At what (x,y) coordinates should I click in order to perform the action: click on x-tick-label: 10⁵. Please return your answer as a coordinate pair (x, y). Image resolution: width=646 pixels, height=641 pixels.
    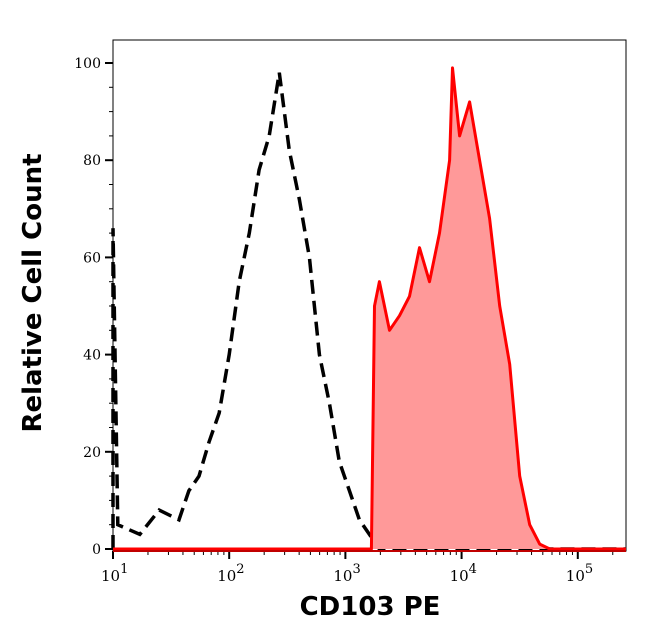
    Looking at the image, I should click on (579, 573).